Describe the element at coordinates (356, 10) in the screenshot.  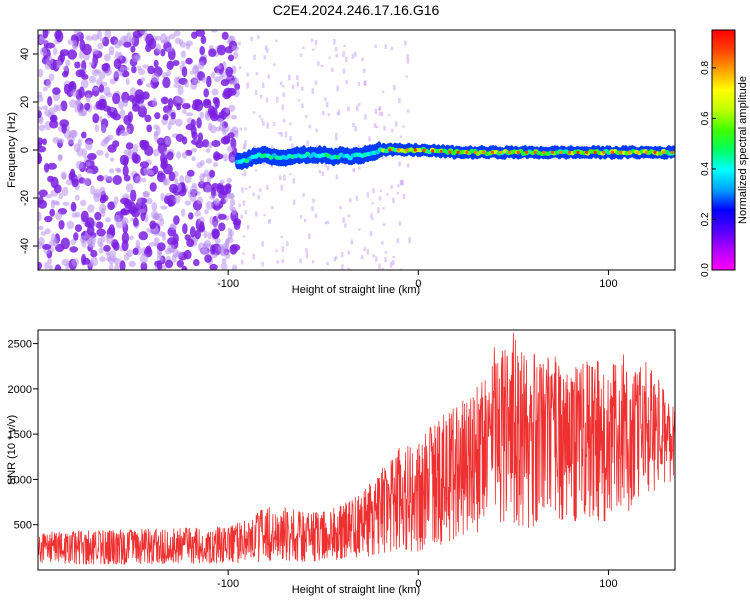
I see `figure-title: C2E4.2024.246.17.16.G16` at that location.